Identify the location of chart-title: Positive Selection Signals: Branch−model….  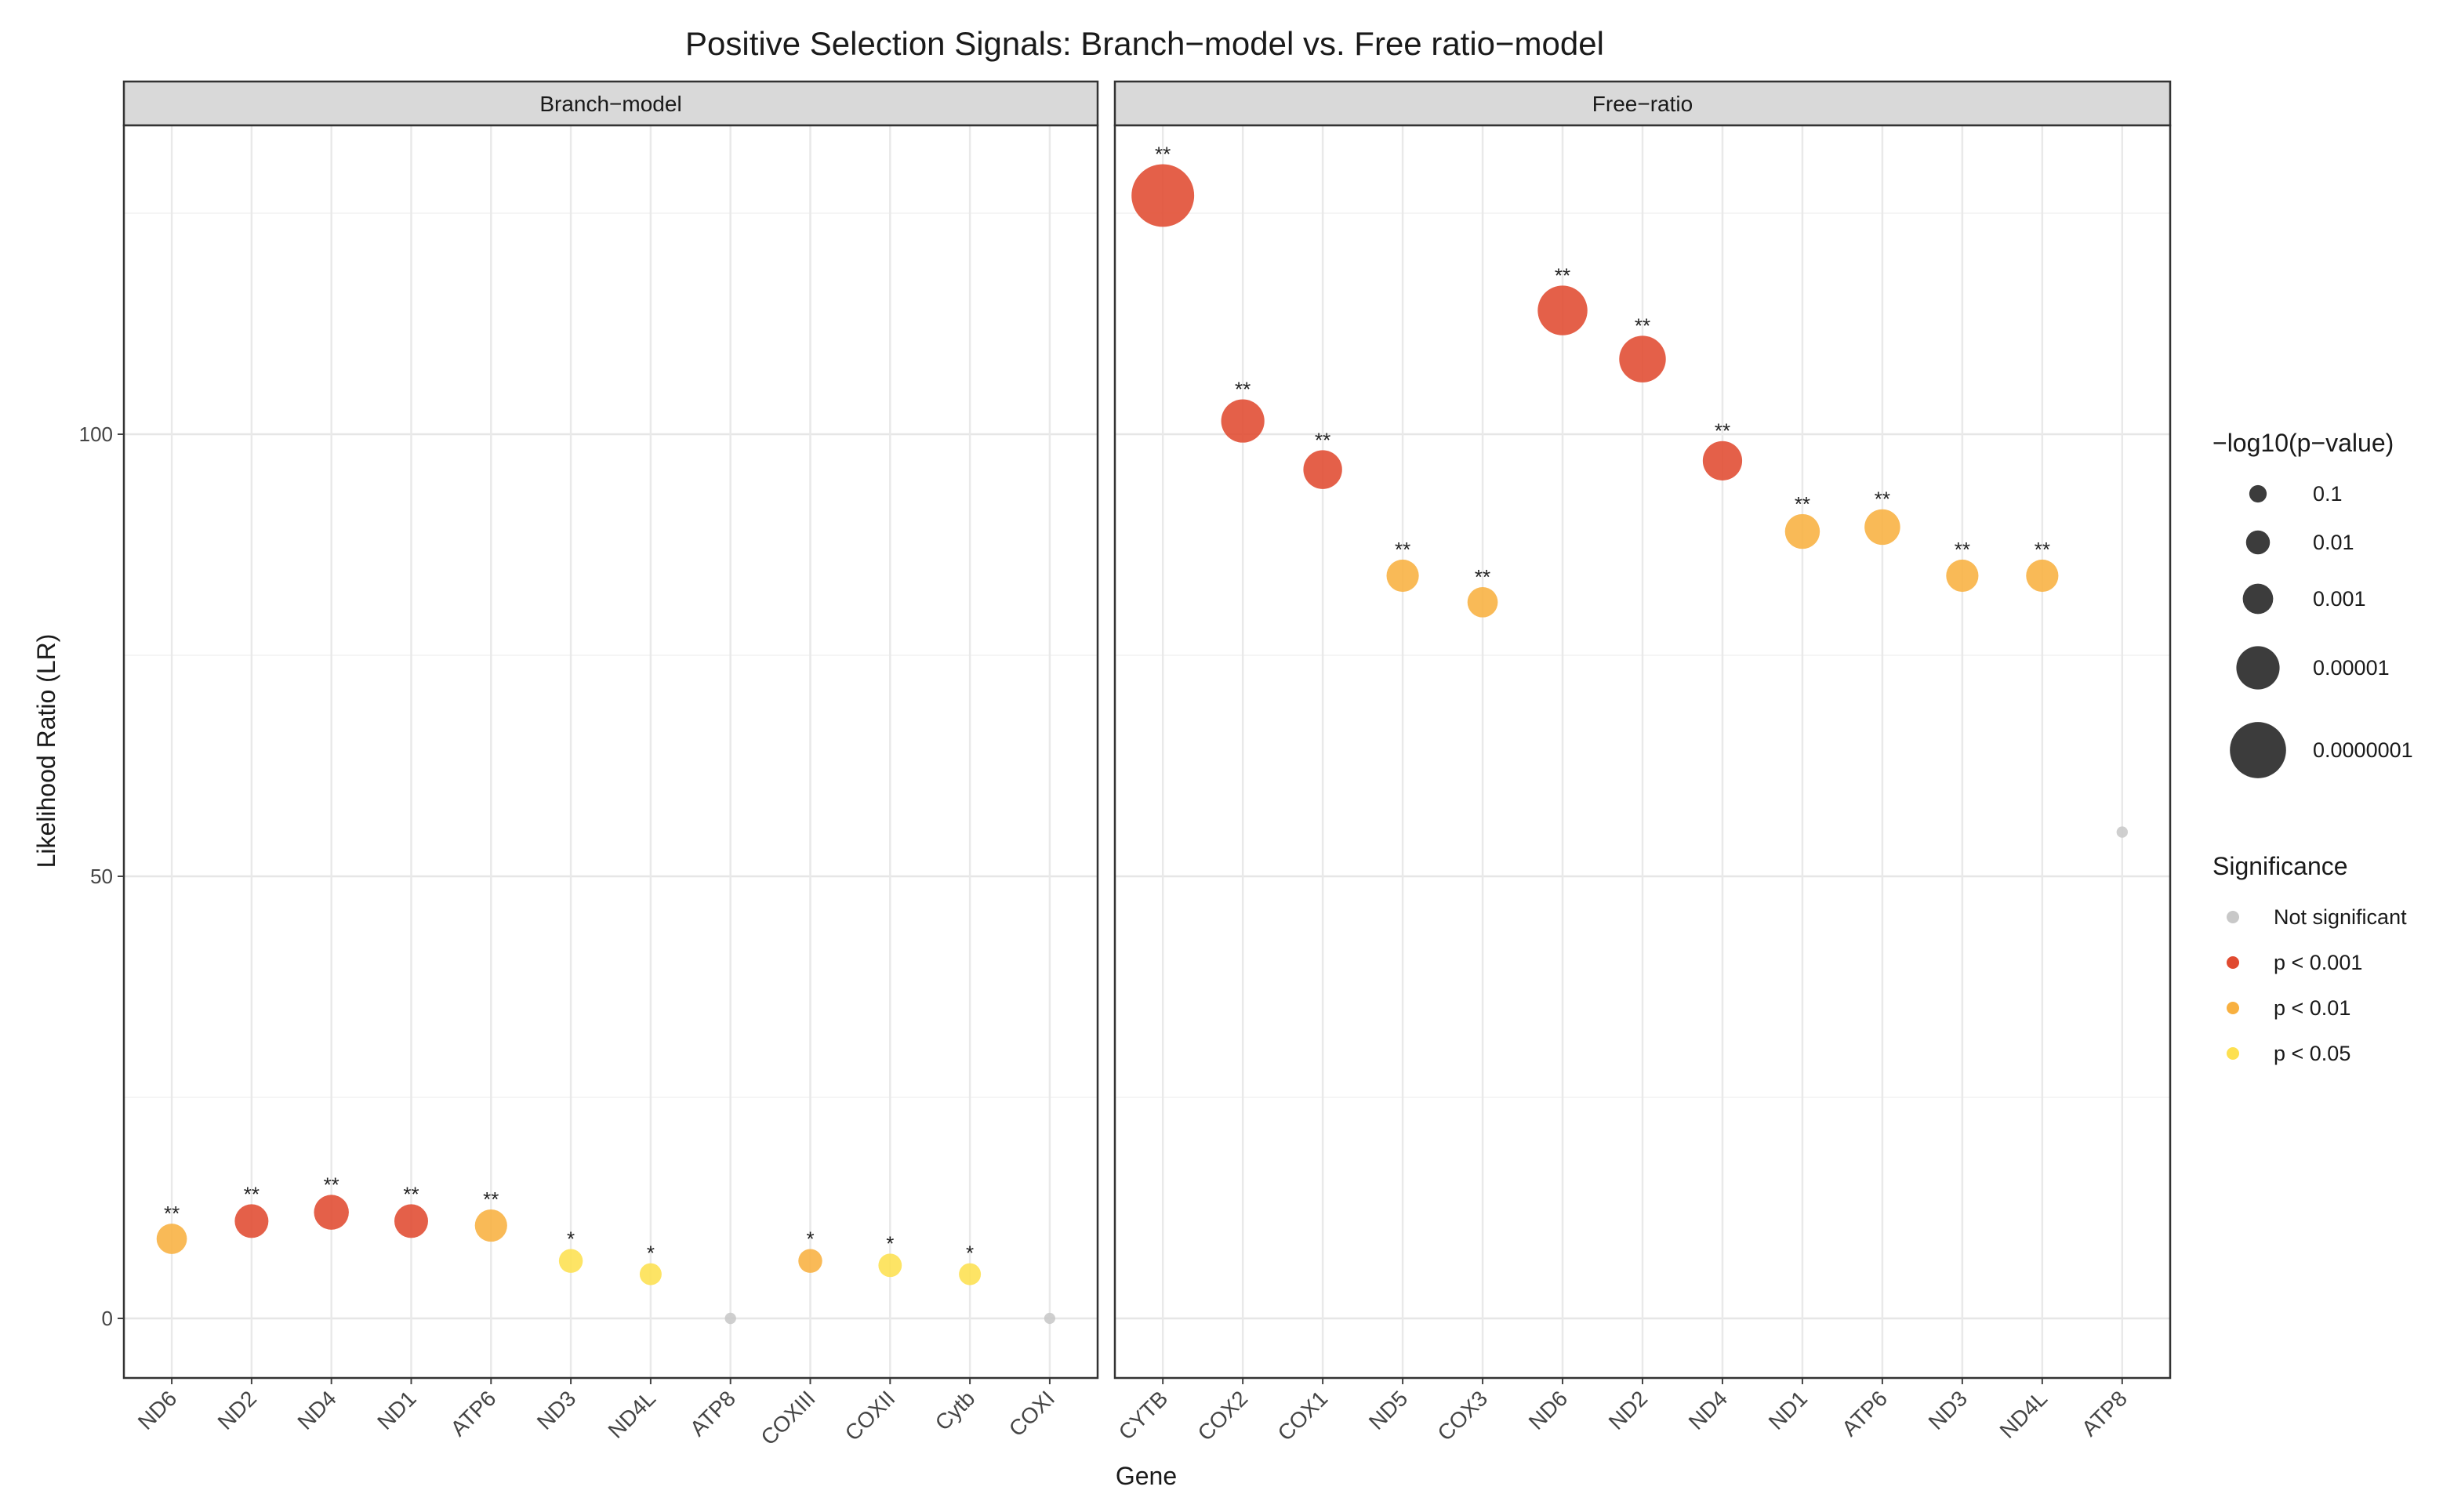
(1144, 43).